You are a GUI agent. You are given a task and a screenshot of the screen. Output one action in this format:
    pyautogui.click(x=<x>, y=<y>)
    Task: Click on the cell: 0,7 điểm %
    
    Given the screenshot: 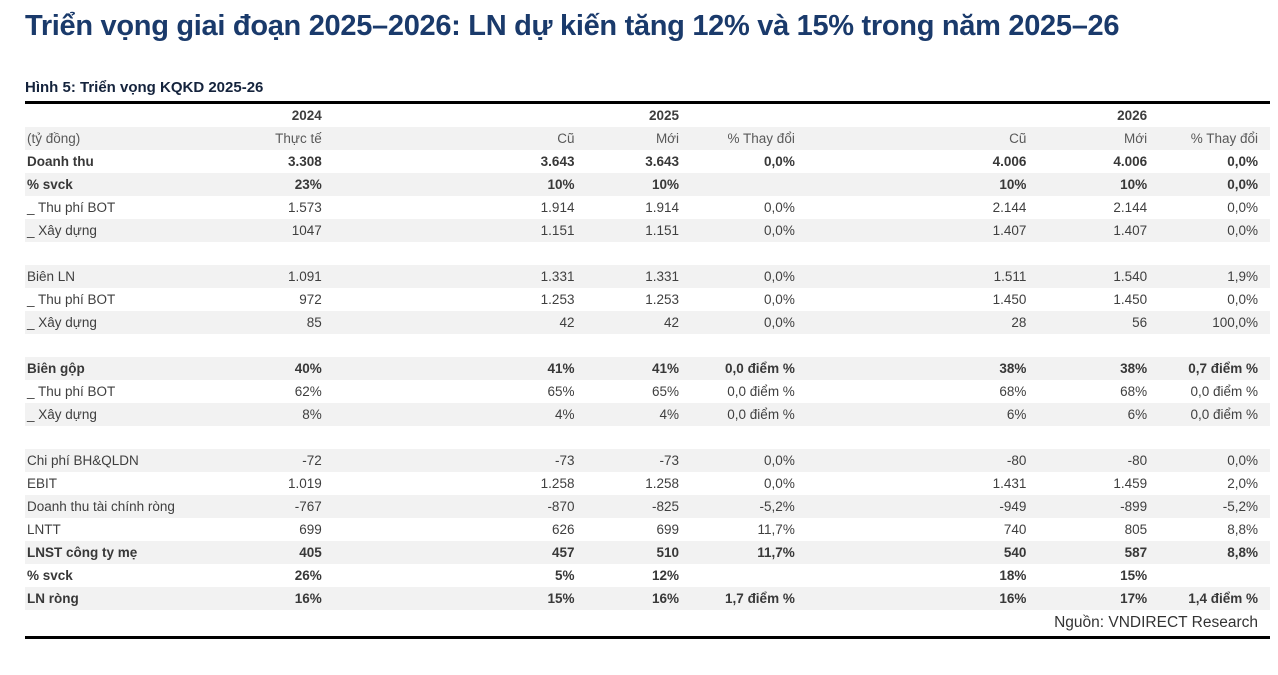 What is the action you would take?
    pyautogui.click(x=1223, y=368)
    